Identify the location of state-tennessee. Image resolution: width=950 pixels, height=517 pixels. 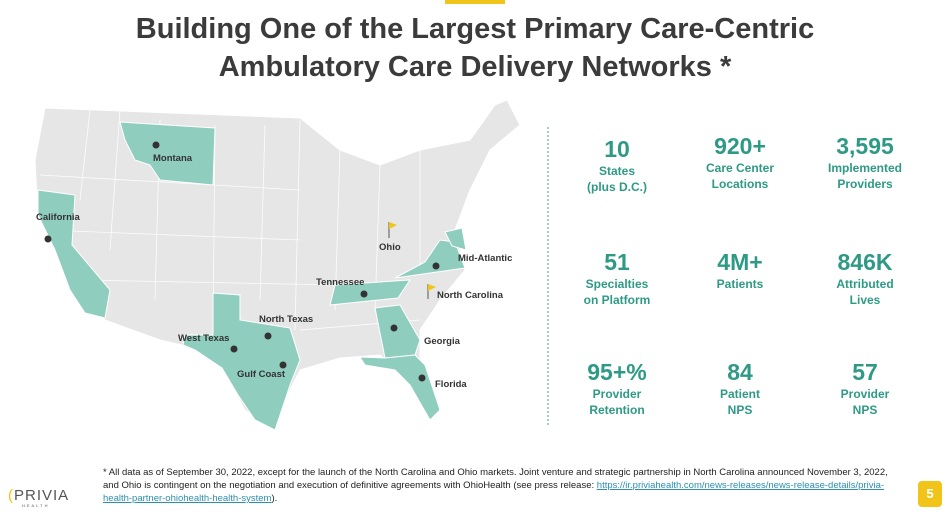
(370, 292).